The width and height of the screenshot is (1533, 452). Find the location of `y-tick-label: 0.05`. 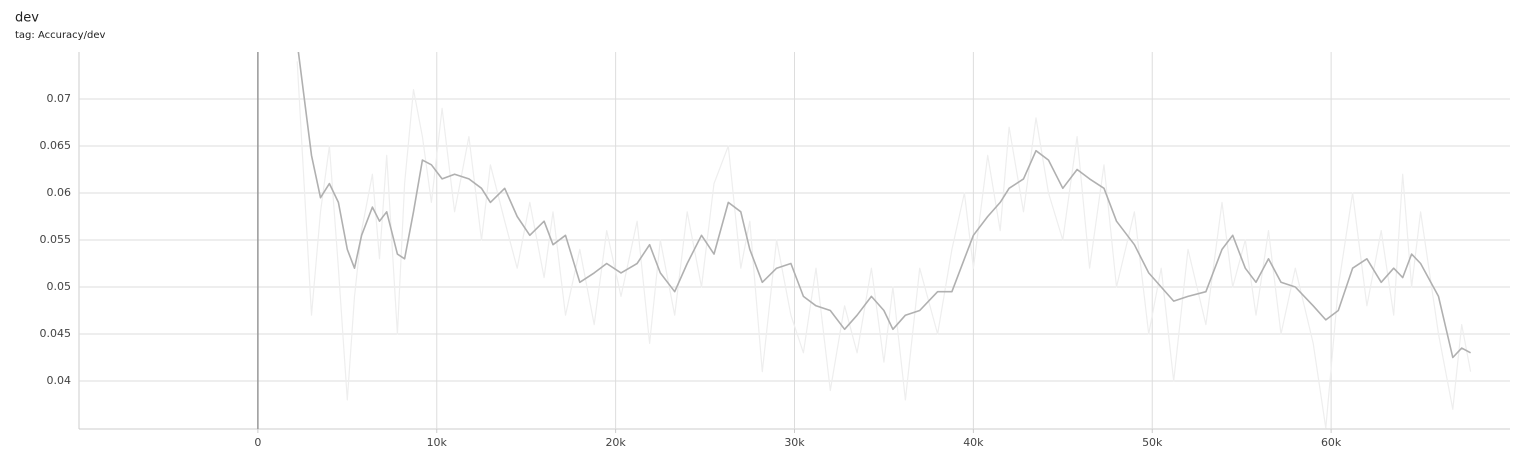

y-tick-label: 0.05 is located at coordinates (59, 286).